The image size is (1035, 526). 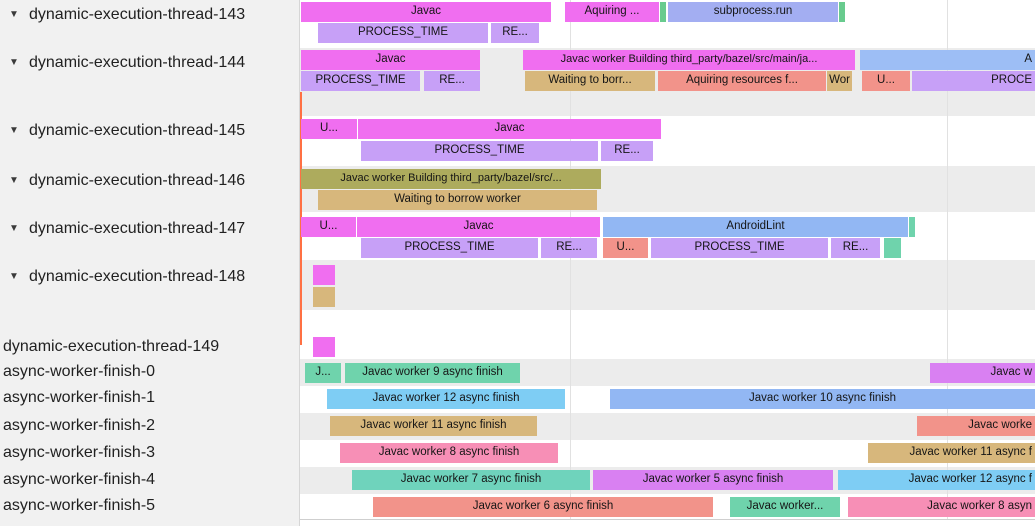 I want to click on track-label: async-worker-finish-1, so click(x=79, y=397).